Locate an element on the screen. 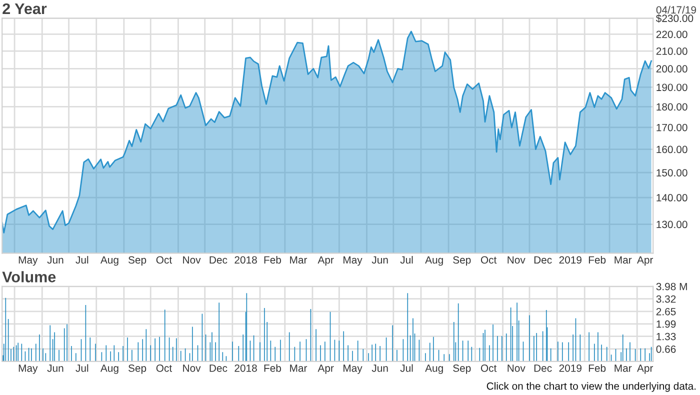 This screenshot has height=395, width=700. y-tick-label: 1.33 is located at coordinates (666, 336).